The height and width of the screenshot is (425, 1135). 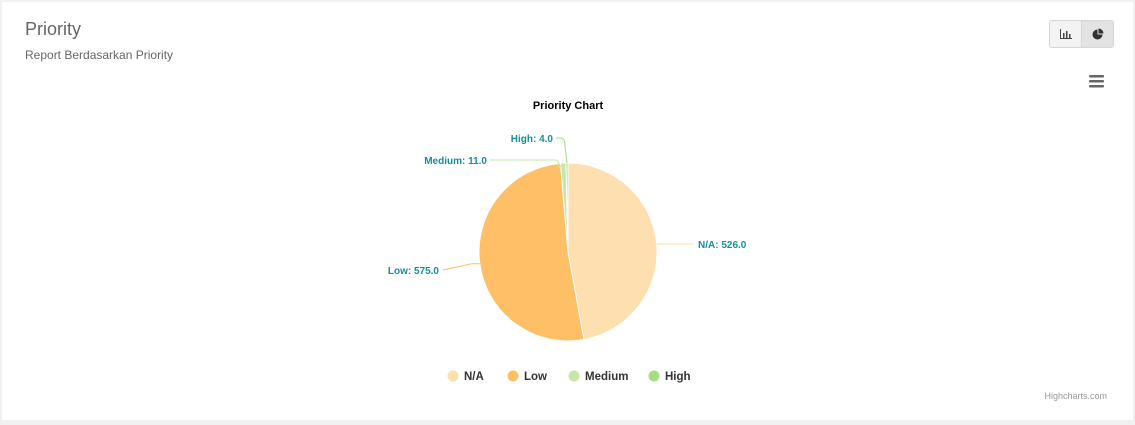 What do you see at coordinates (461, 267) in the screenshot?
I see `connector-low` at bounding box center [461, 267].